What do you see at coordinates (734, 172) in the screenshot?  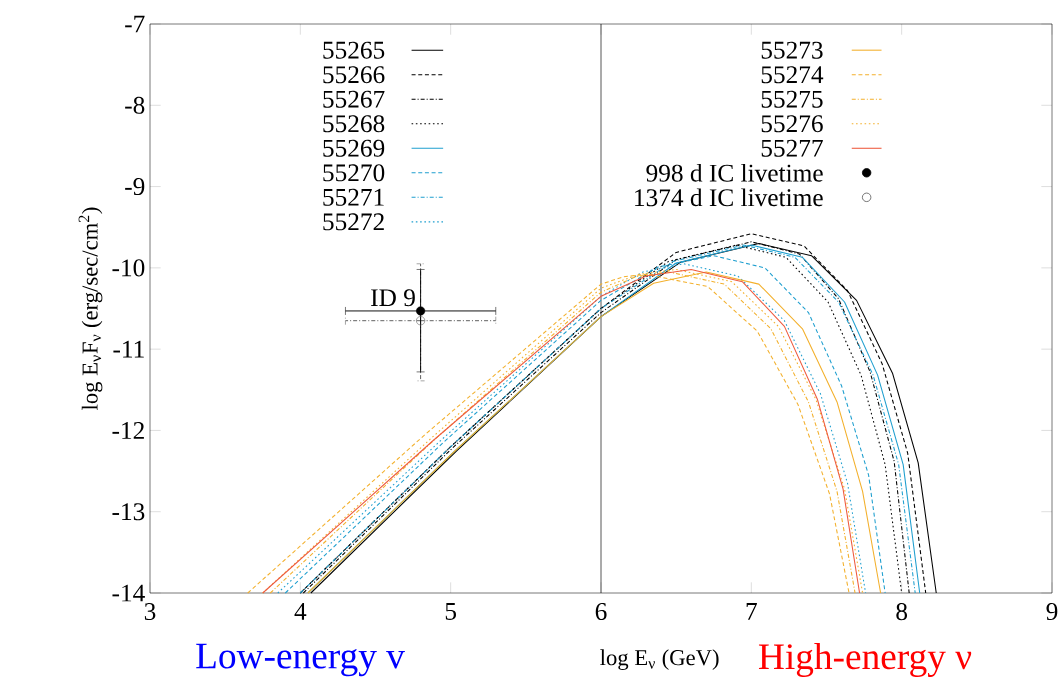 I see `legend-label: 998 d IC livetime` at bounding box center [734, 172].